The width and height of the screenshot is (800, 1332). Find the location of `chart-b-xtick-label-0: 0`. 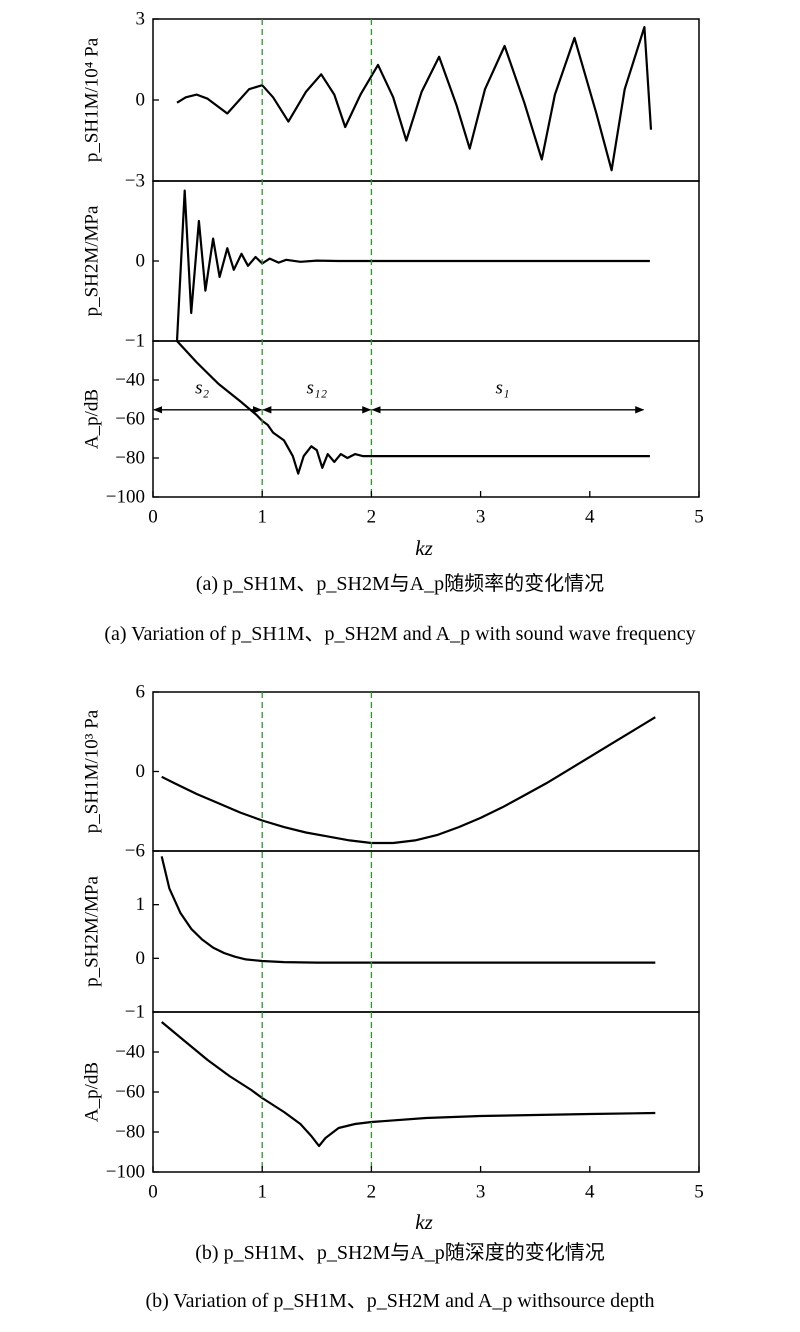

chart-b-xtick-label-0: 0 is located at coordinates (153, 1192).